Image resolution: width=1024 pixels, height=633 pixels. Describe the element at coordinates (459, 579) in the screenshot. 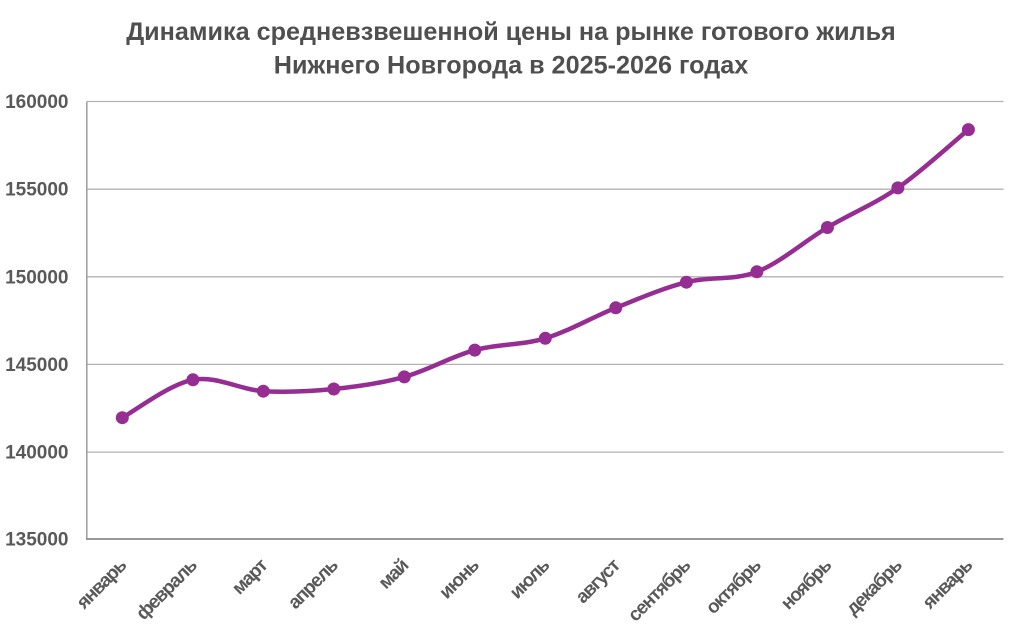

I see `svg-text: июнь` at that location.